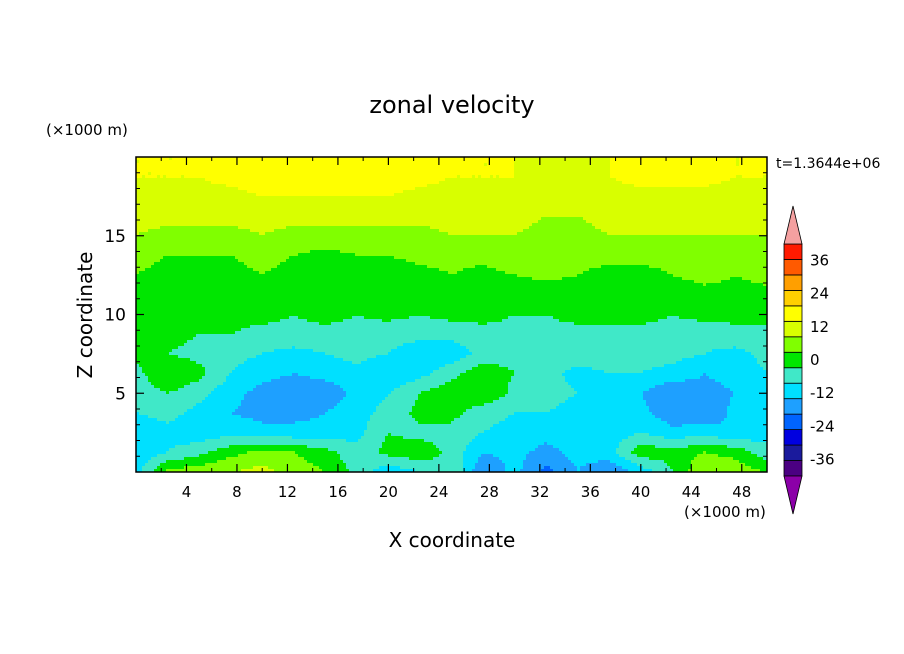  Describe the element at coordinates (819, 261) in the screenshot. I see `colorbar-tick-label: 36` at that location.